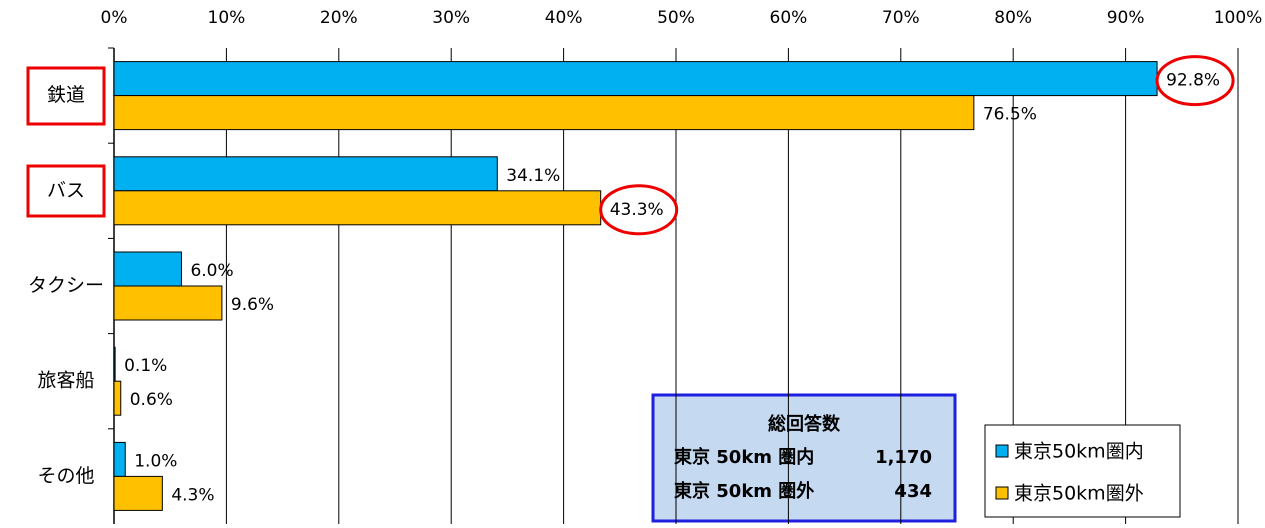 This screenshot has height=528, width=1265. Describe the element at coordinates (65, 381) in the screenshot. I see `y-tick-label: 旅客船` at that location.